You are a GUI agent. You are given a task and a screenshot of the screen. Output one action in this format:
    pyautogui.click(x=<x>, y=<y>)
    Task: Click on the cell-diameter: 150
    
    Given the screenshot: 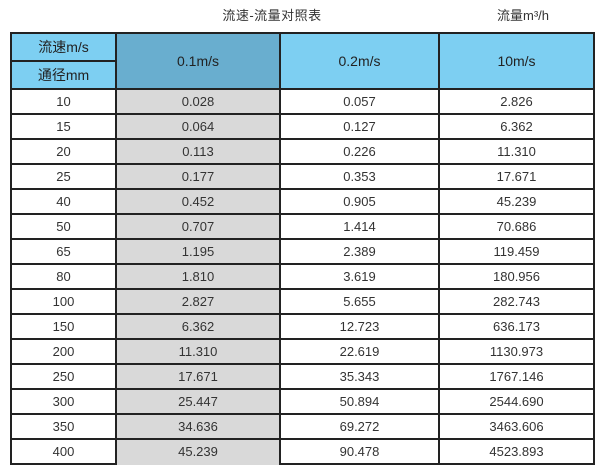 What is the action you would take?
    pyautogui.click(x=63, y=326)
    